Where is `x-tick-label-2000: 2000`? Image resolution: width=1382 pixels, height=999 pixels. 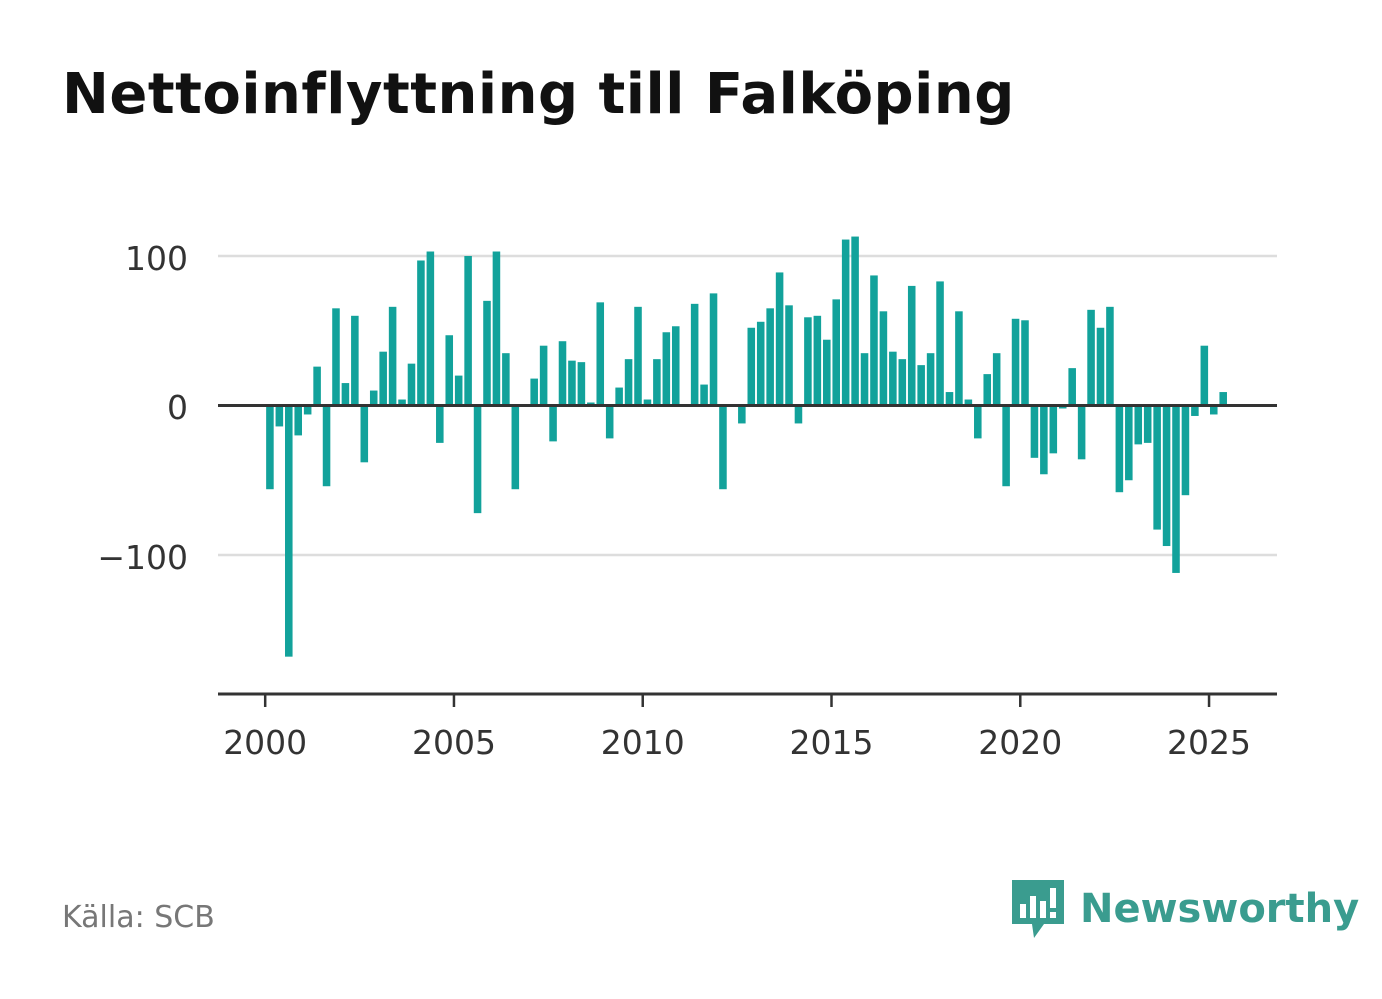
x-tick-label-2000: 2000 is located at coordinates (265, 742).